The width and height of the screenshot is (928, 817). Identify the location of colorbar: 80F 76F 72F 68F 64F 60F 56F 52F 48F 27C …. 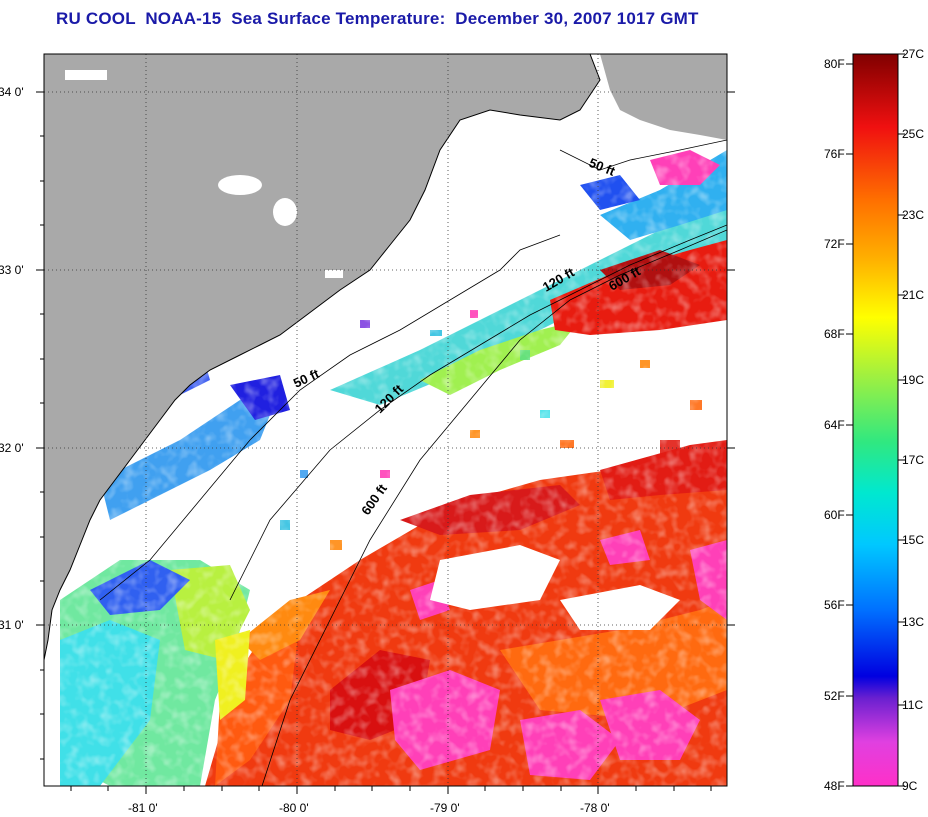
(874, 420).